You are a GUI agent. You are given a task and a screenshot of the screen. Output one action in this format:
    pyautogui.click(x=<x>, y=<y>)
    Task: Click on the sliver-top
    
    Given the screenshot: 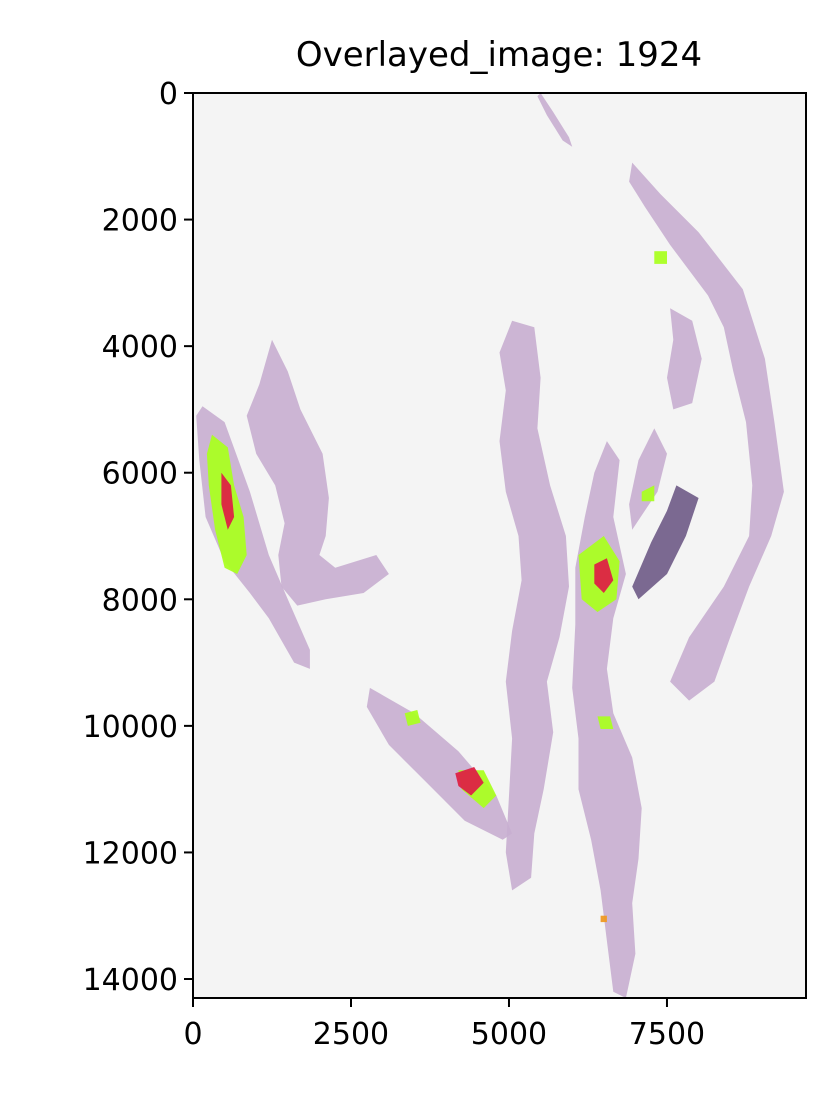 What is the action you would take?
    pyautogui.click(x=555, y=120)
    